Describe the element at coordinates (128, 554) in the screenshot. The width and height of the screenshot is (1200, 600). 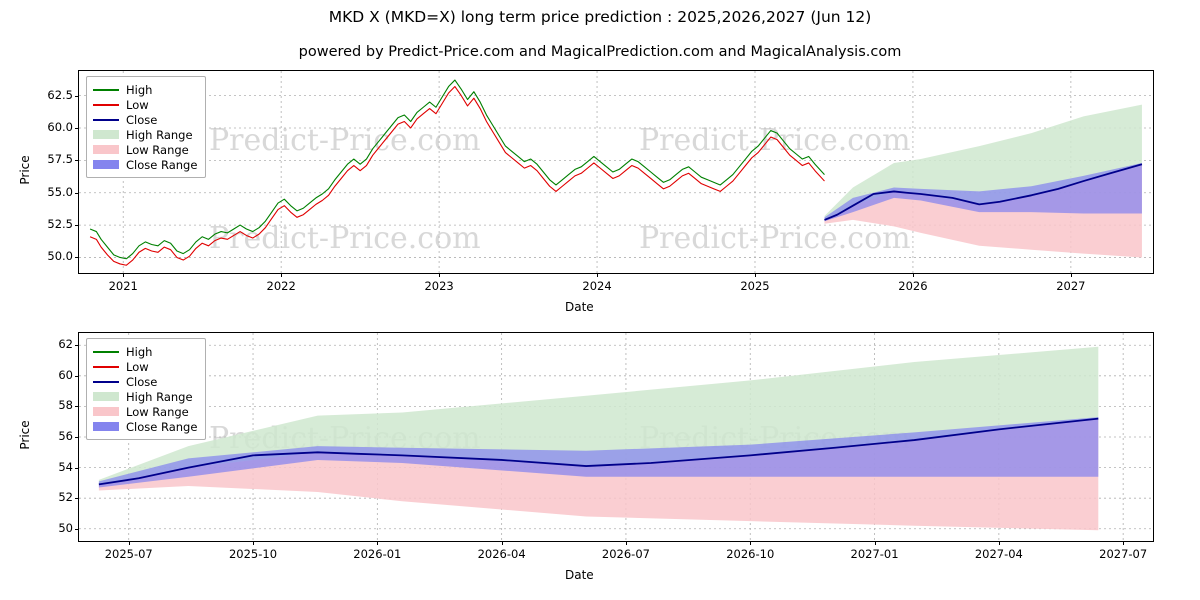
I see `x-tick-label: 2025-07` at that location.